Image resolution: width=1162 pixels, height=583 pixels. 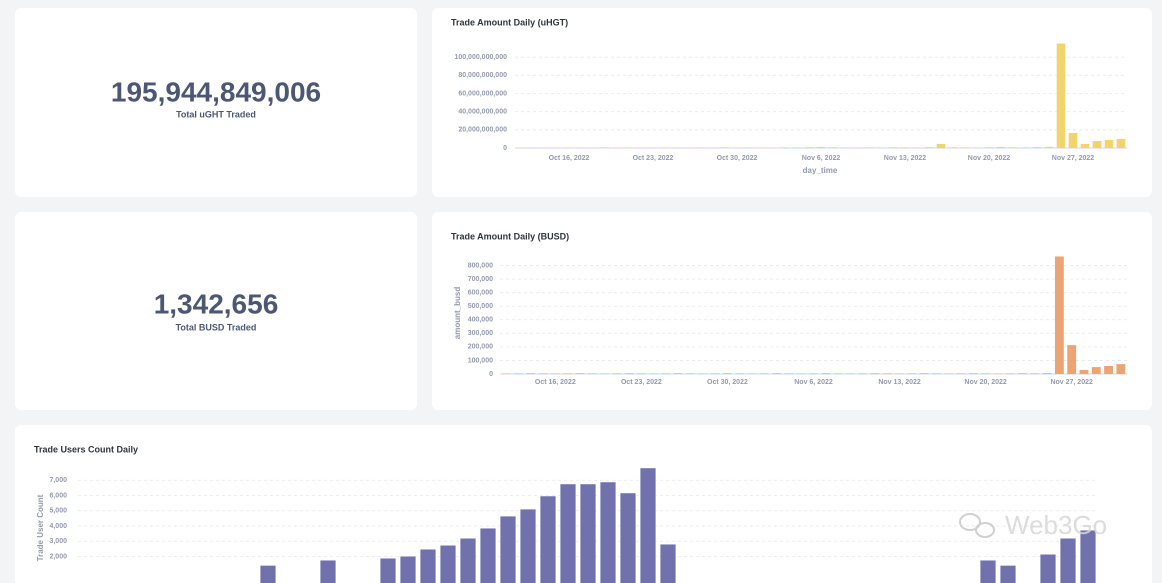 I want to click on y-tick-label: 0, so click(x=491, y=374).